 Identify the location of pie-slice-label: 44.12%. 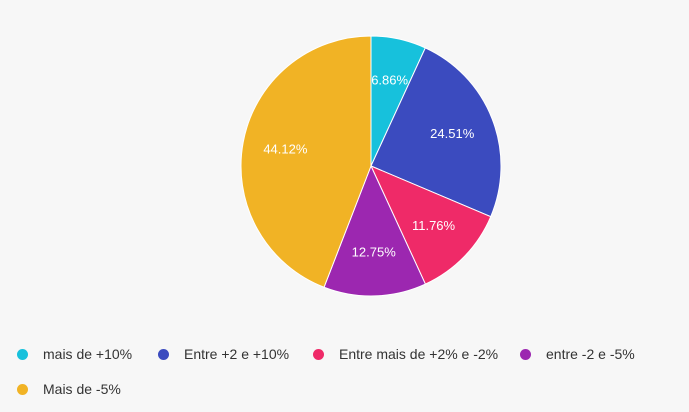
(285, 148).